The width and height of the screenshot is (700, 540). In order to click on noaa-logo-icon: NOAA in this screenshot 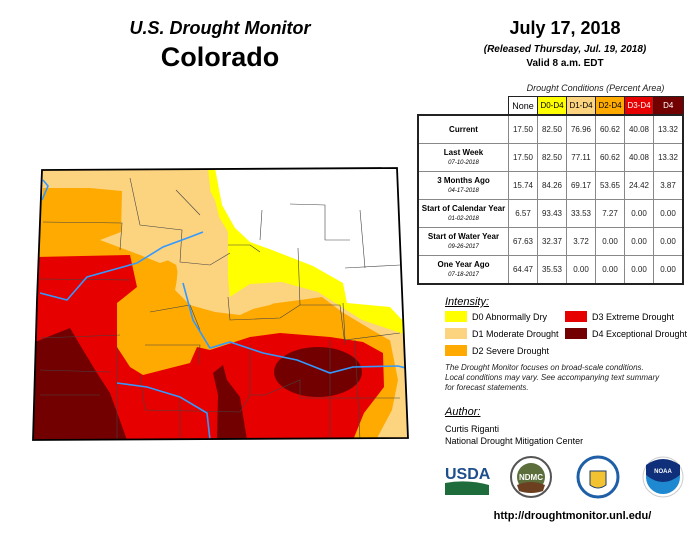, I will do `click(663, 477)`.